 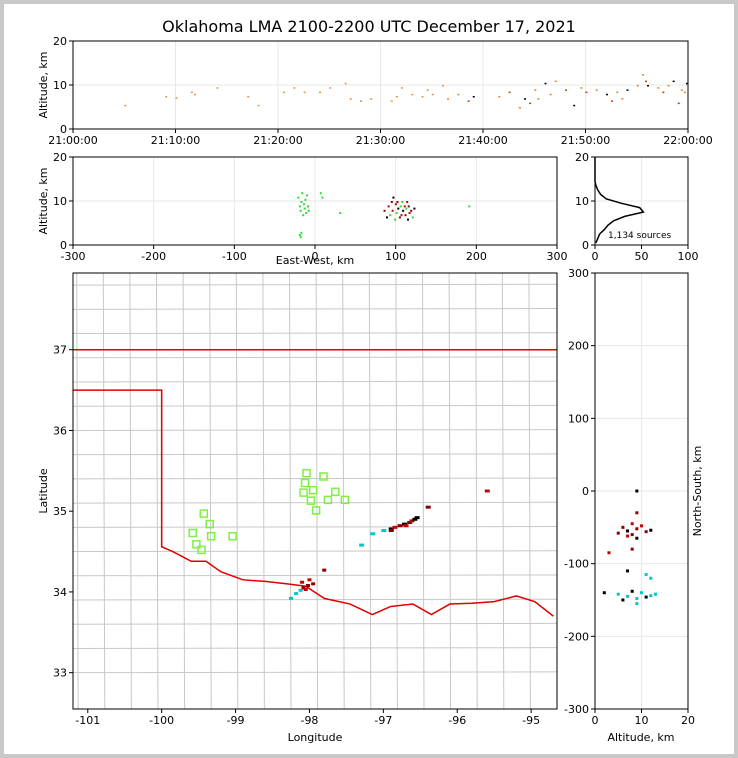 I want to click on plan-view-xtick-label: -99, so click(x=236, y=720).